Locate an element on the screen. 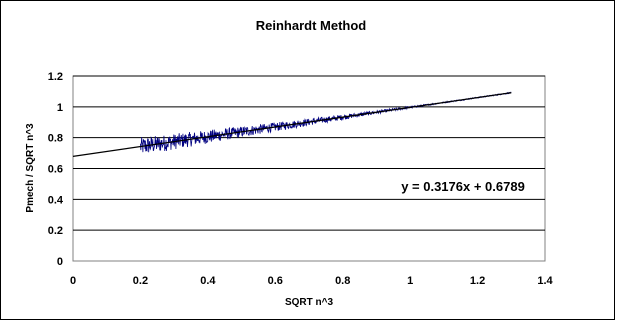 Image resolution: width=617 pixels, height=322 pixels. trendline is located at coordinates (292, 124).